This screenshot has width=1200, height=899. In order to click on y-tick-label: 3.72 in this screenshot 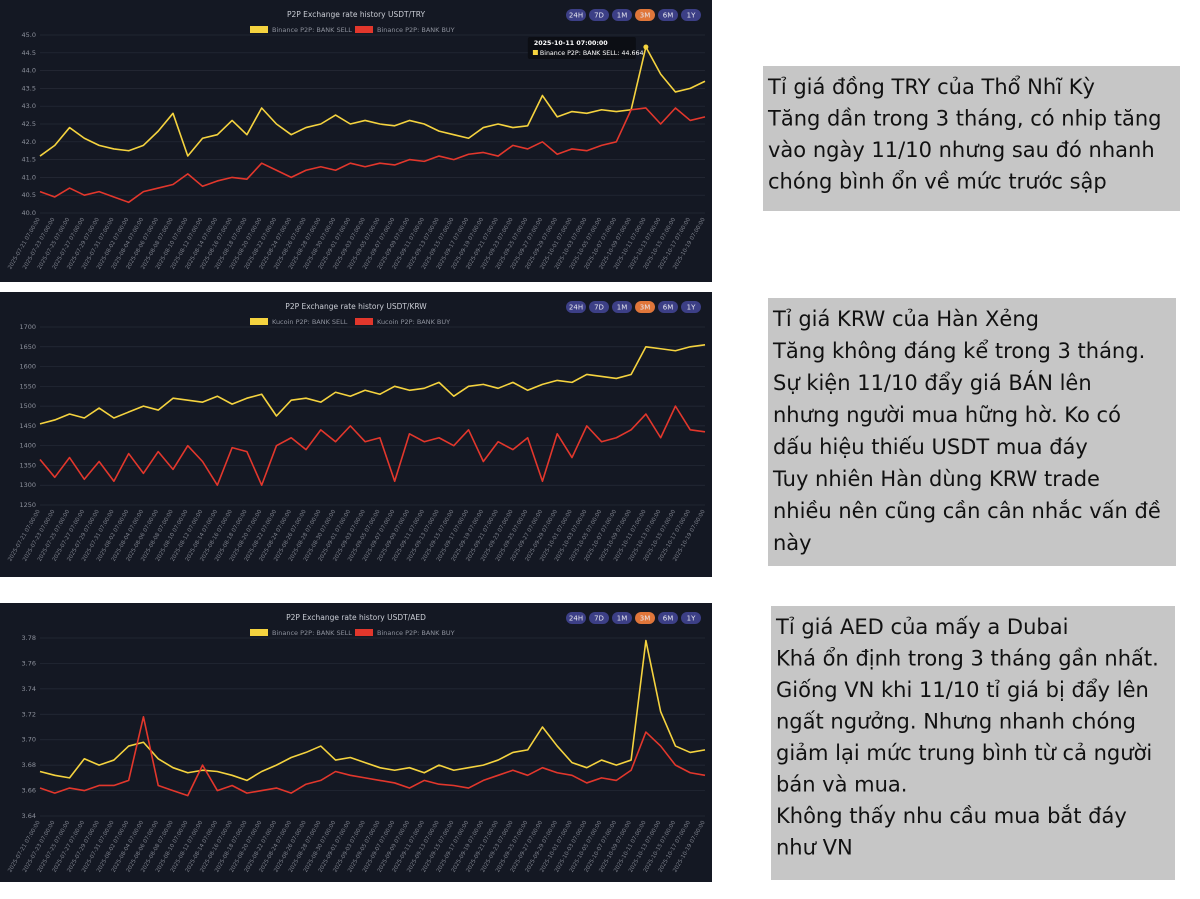, I will do `click(29, 714)`.